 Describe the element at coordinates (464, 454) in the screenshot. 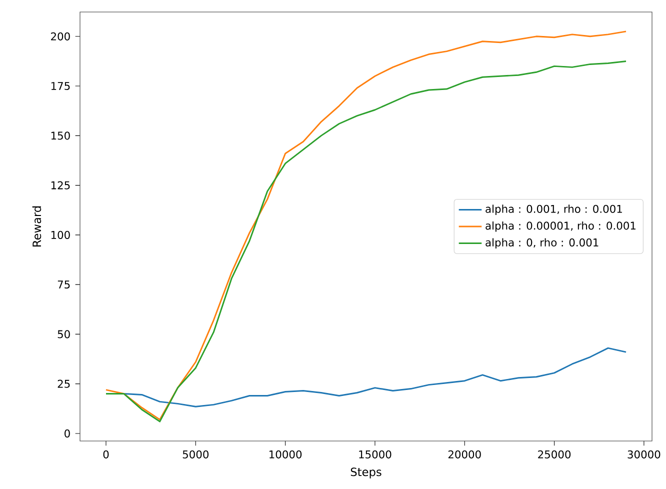

I see `x-tick-label: 20000` at that location.